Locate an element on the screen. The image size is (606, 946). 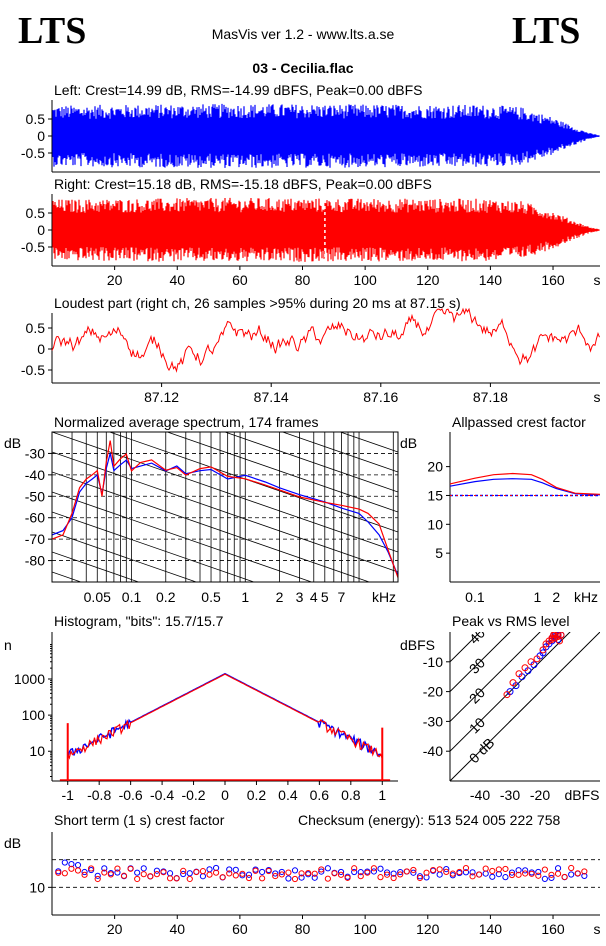
histogram-ytick-label: 1000 is located at coordinates (29, 679).